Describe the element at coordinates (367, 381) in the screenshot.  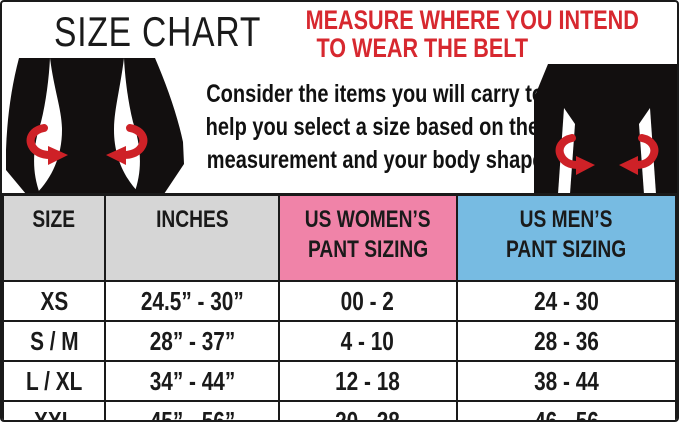
I see `cell-womens: 12 - 18` at that location.